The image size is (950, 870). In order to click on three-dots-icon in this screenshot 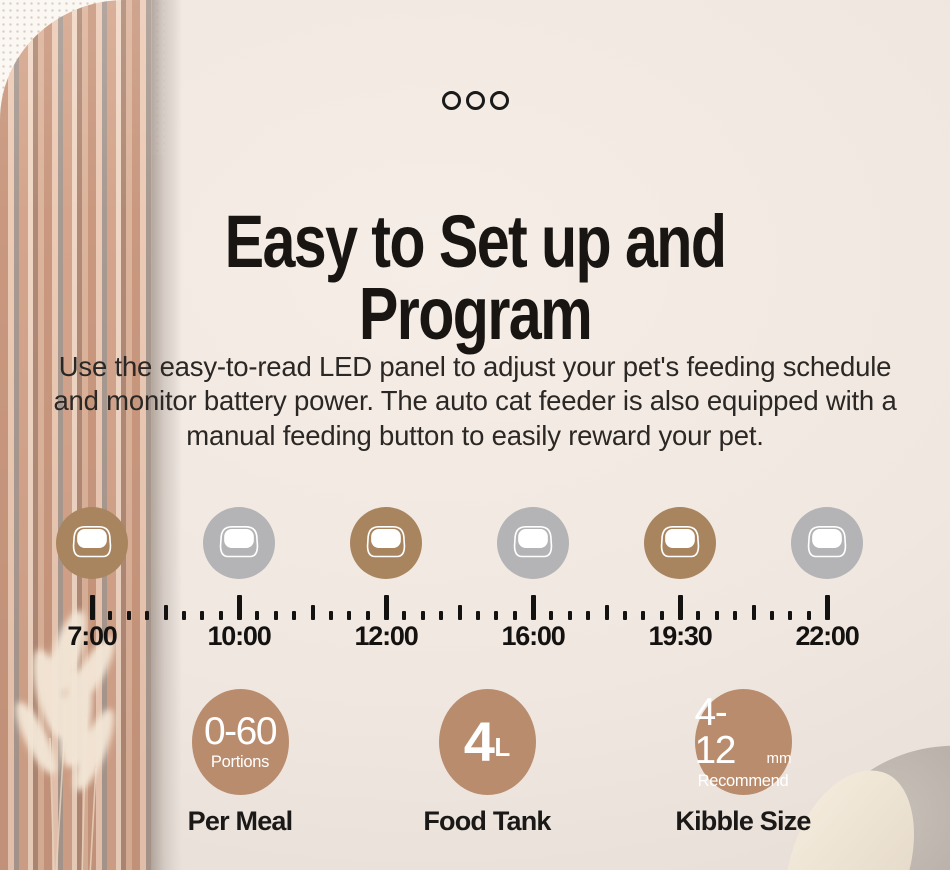, I will do `click(475, 100)`.